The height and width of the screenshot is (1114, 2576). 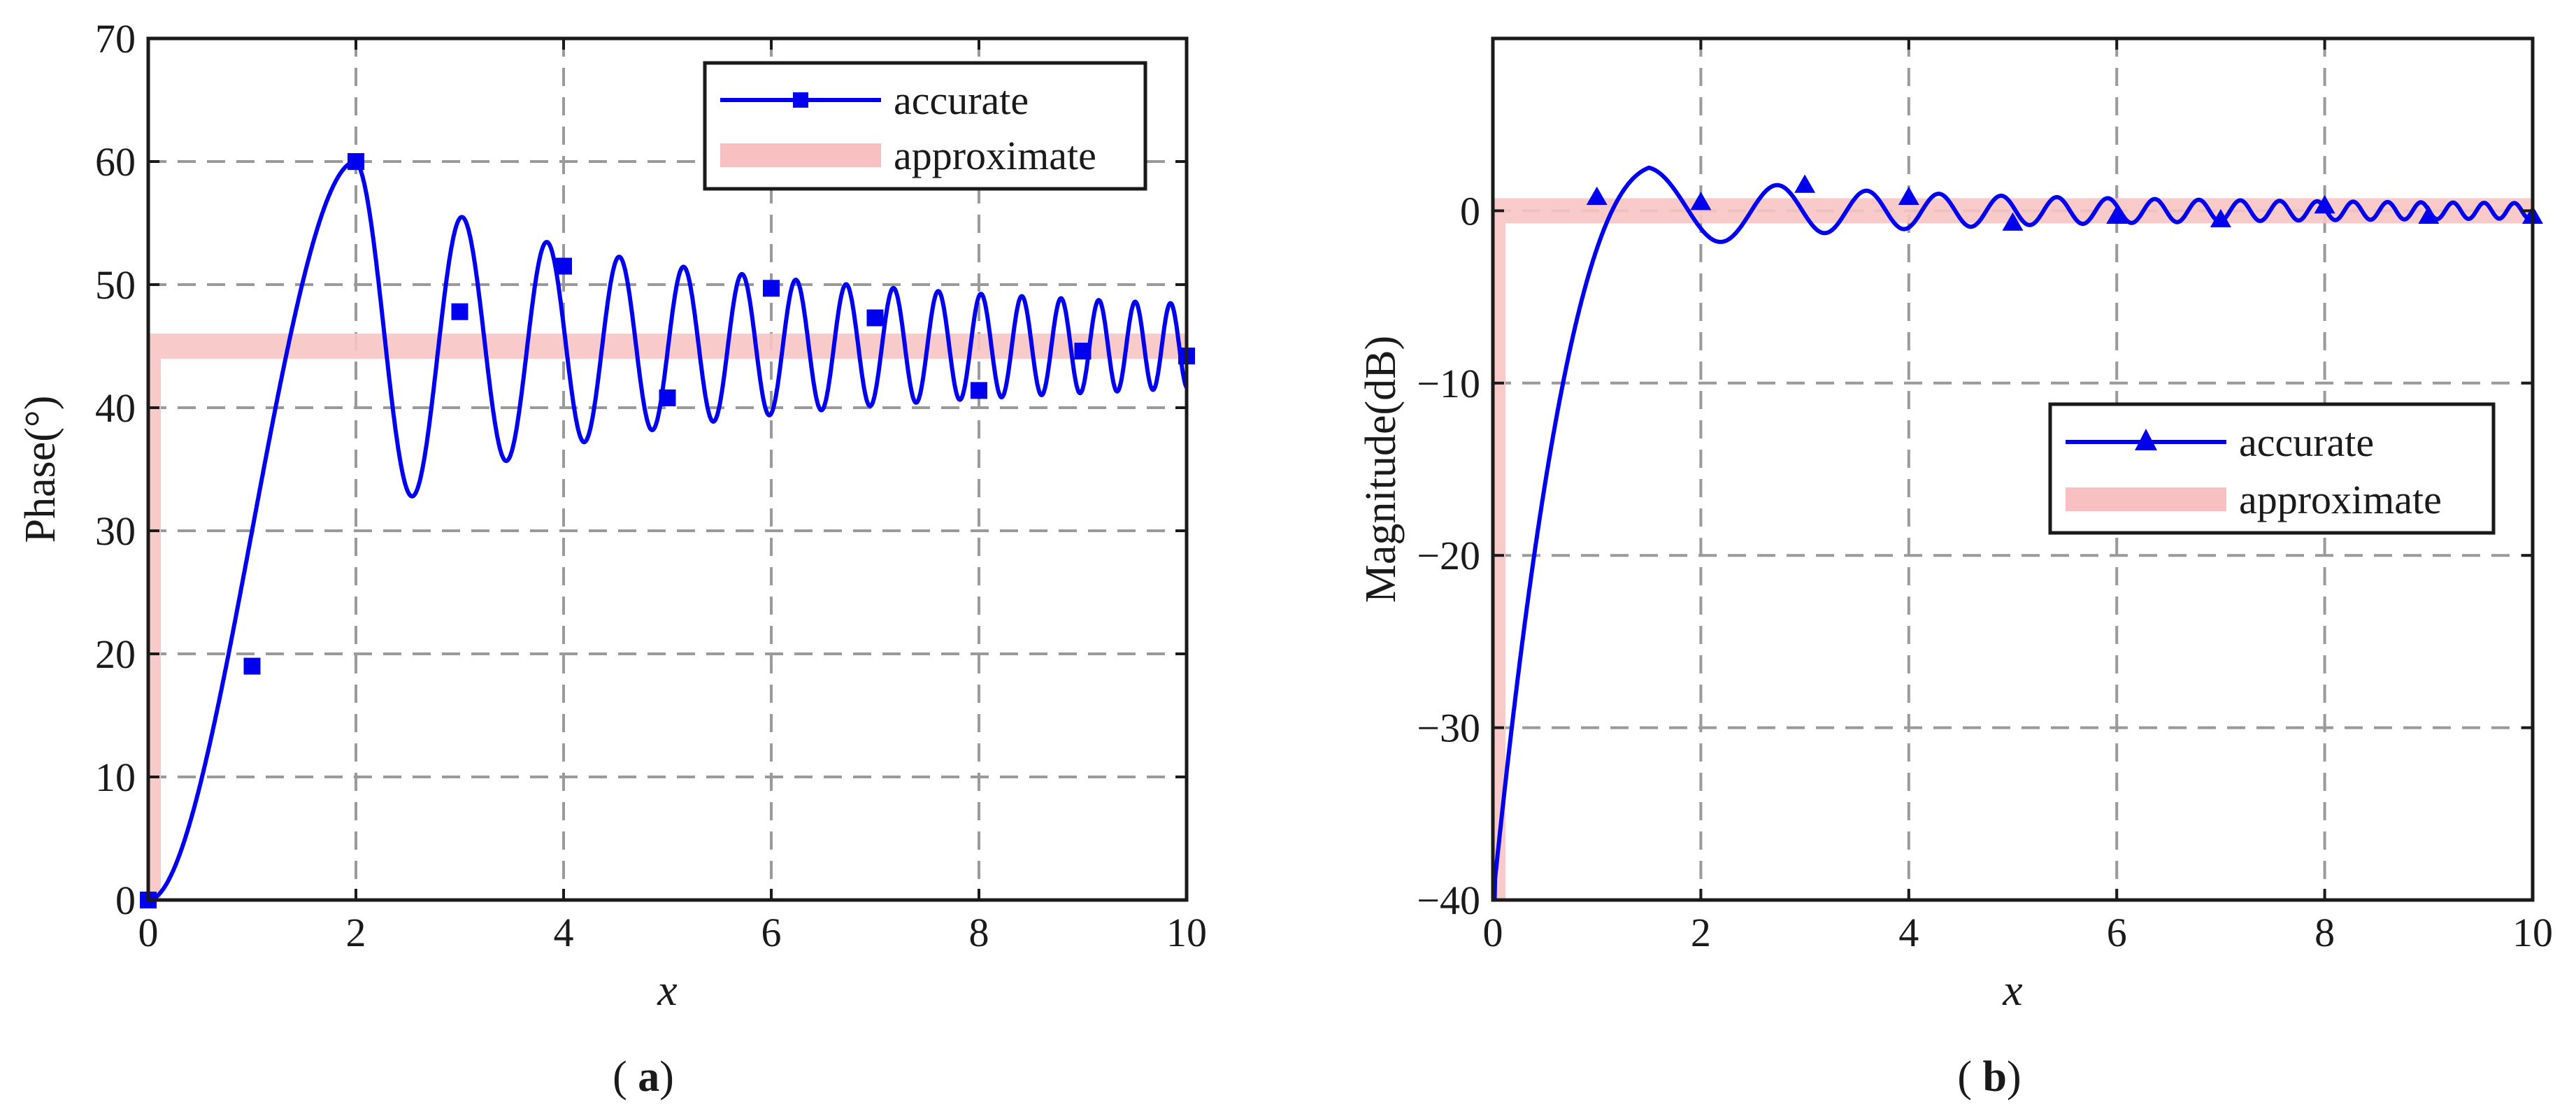 What do you see at coordinates (1448, 728) in the screenshot?
I see `b-y-tick-label: −30` at bounding box center [1448, 728].